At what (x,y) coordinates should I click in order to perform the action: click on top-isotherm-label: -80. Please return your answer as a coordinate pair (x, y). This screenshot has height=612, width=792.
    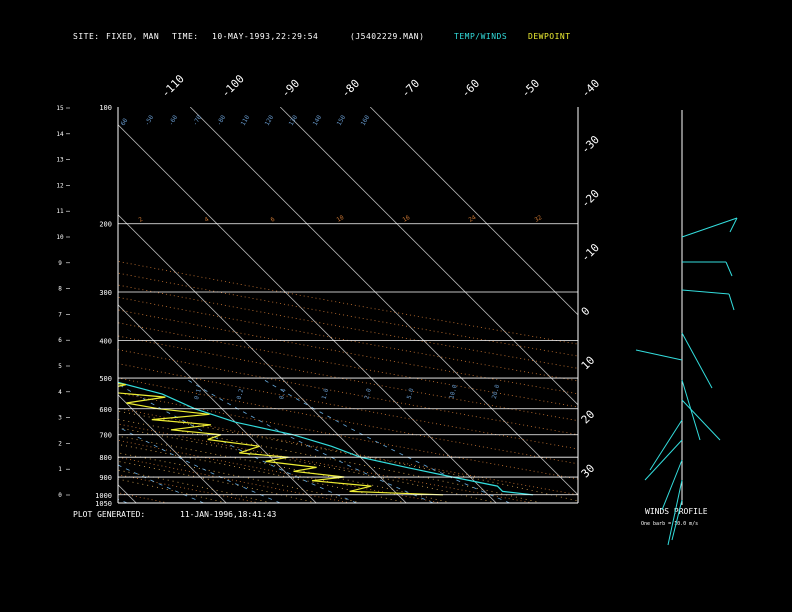
    Looking at the image, I should click on (222, 120).